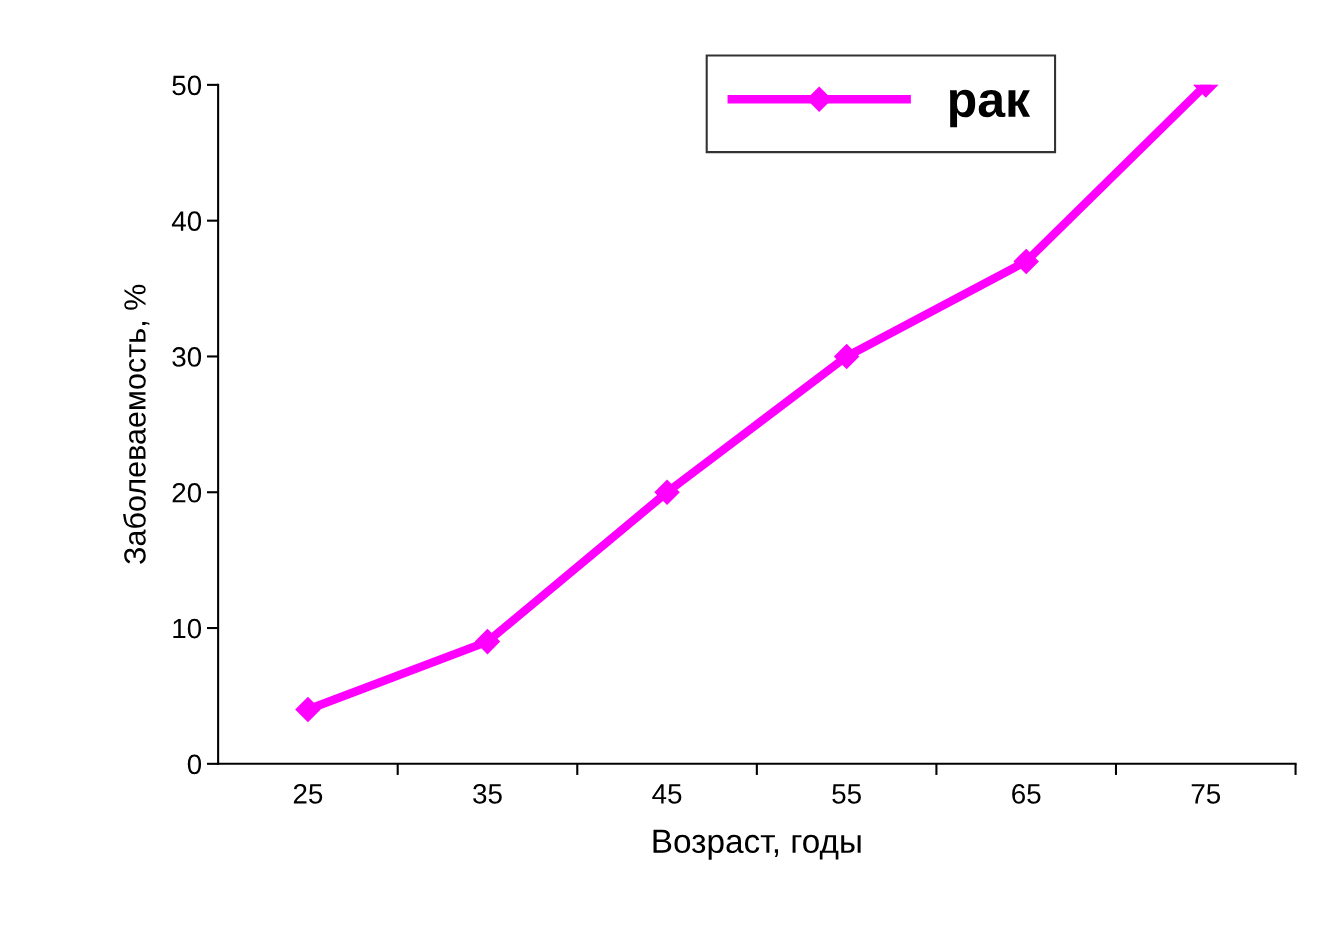 The width and height of the screenshot is (1322, 943). I want to click on x-tick-label: 55, so click(846, 794).